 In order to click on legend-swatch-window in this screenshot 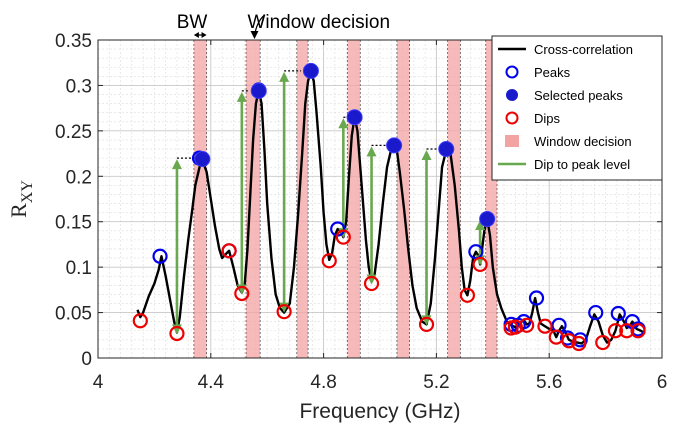, I will do `click(512, 141)`.